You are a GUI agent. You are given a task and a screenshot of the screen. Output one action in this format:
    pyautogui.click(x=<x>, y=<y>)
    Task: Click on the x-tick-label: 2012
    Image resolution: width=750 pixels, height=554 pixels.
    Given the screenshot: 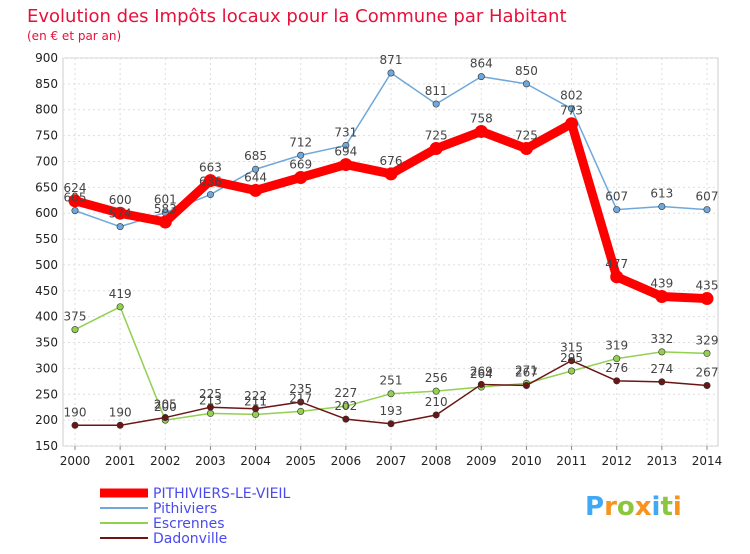 What is the action you would take?
    pyautogui.click(x=616, y=461)
    